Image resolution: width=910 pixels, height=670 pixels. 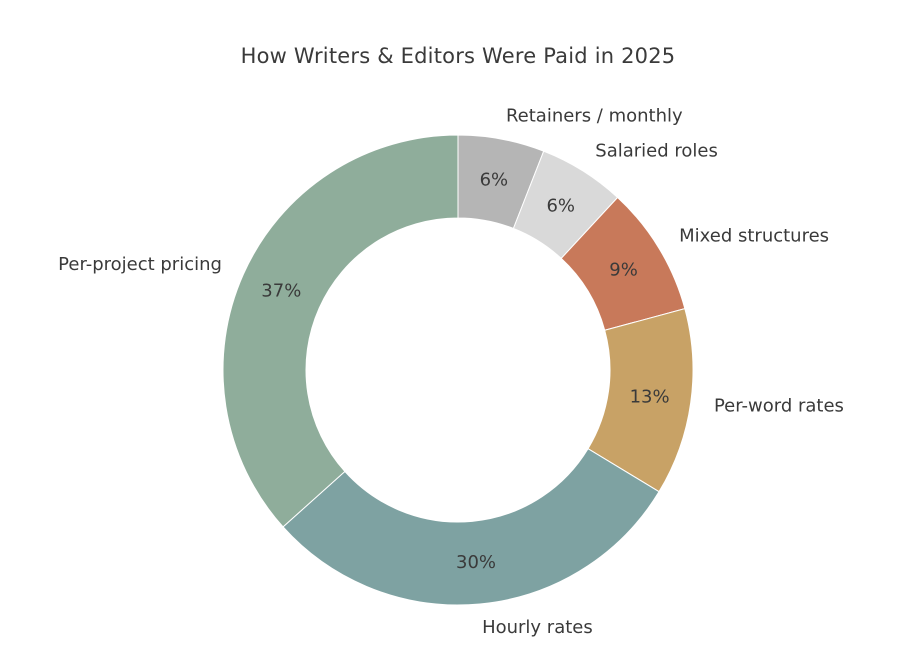 What do you see at coordinates (623, 269) in the screenshot?
I see `pct-label-mixed-structures: 9%` at bounding box center [623, 269].